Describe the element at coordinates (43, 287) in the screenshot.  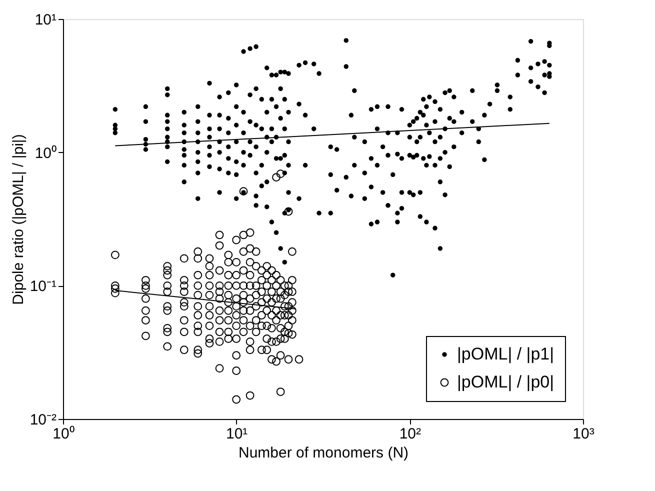
I see `y-tick-label: 10⁻¹` at that location.